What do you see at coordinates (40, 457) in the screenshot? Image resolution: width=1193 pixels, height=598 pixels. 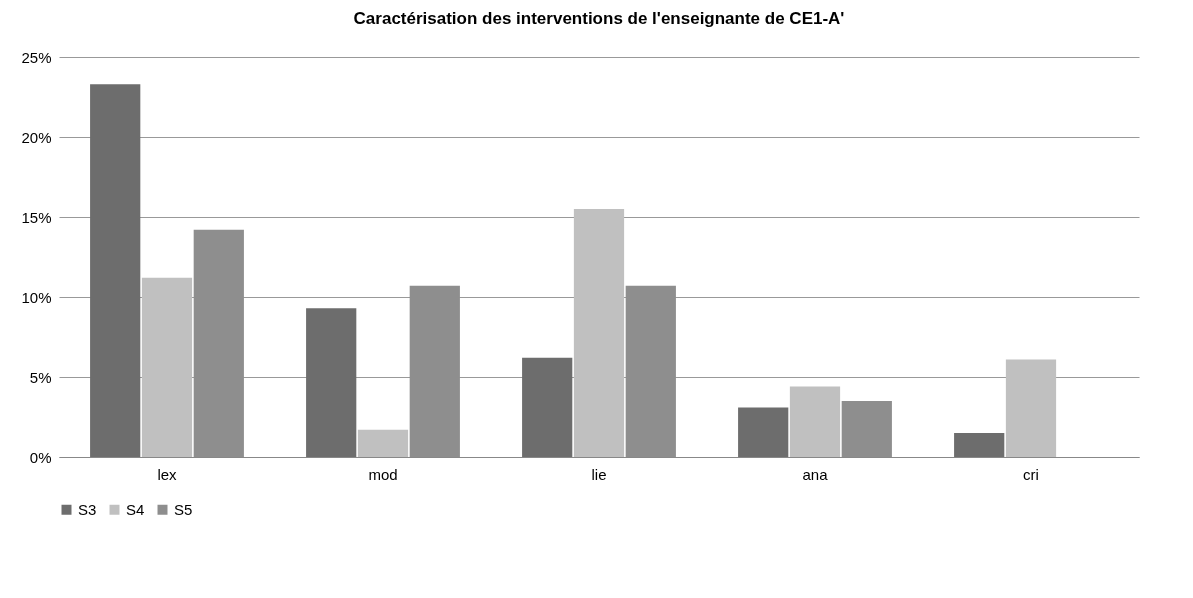 I see `y-tick-label: 0%` at bounding box center [40, 457].